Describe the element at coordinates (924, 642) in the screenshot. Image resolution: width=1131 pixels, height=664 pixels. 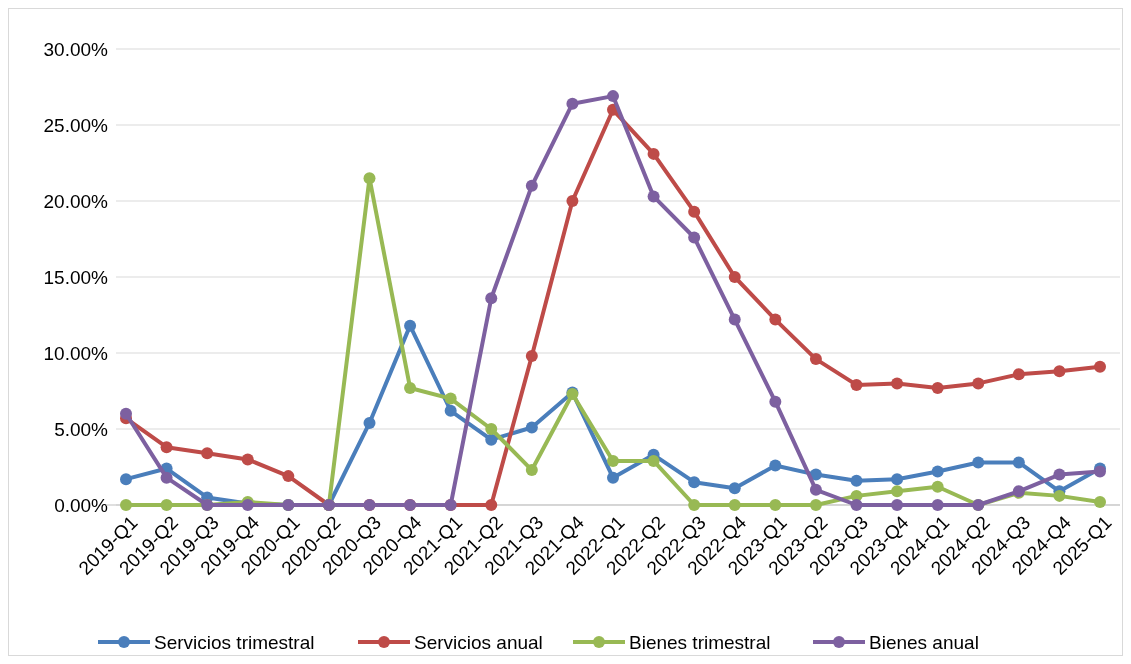
I see `legend-label: Bienes anual` at that location.